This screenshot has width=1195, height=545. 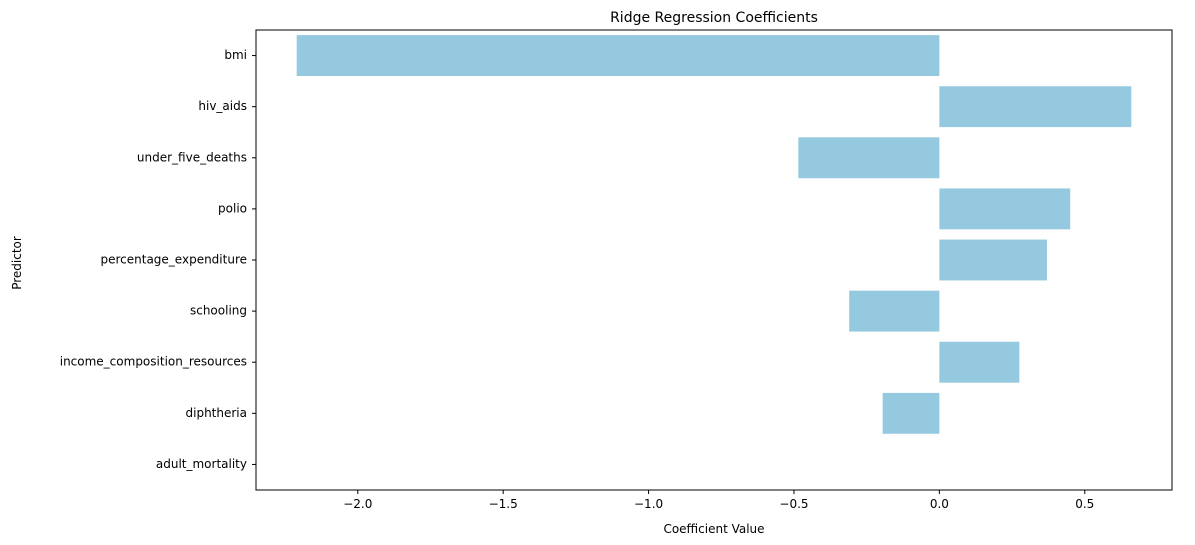 What do you see at coordinates (192, 157) in the screenshot?
I see `y-tick-label: under_five_deaths` at bounding box center [192, 157].